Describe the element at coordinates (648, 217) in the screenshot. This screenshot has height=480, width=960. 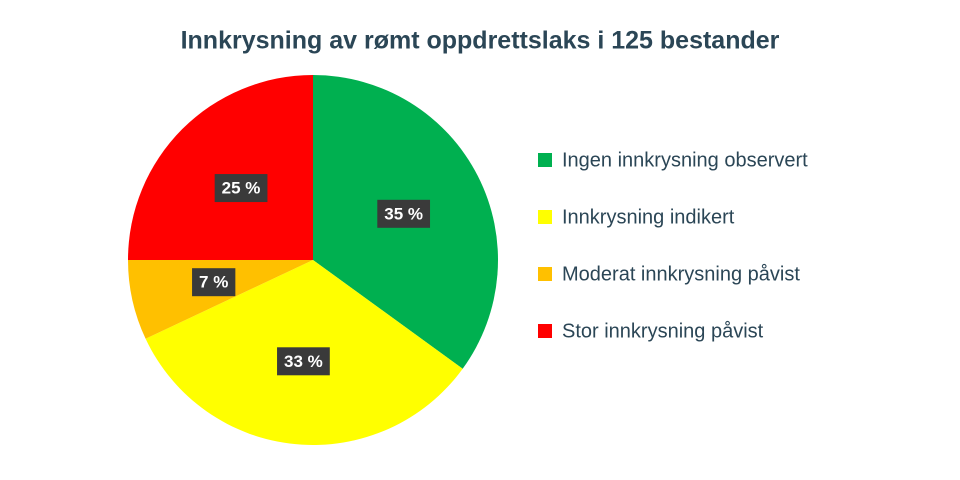
I see `legend-label: Innkrysning indikert` at that location.